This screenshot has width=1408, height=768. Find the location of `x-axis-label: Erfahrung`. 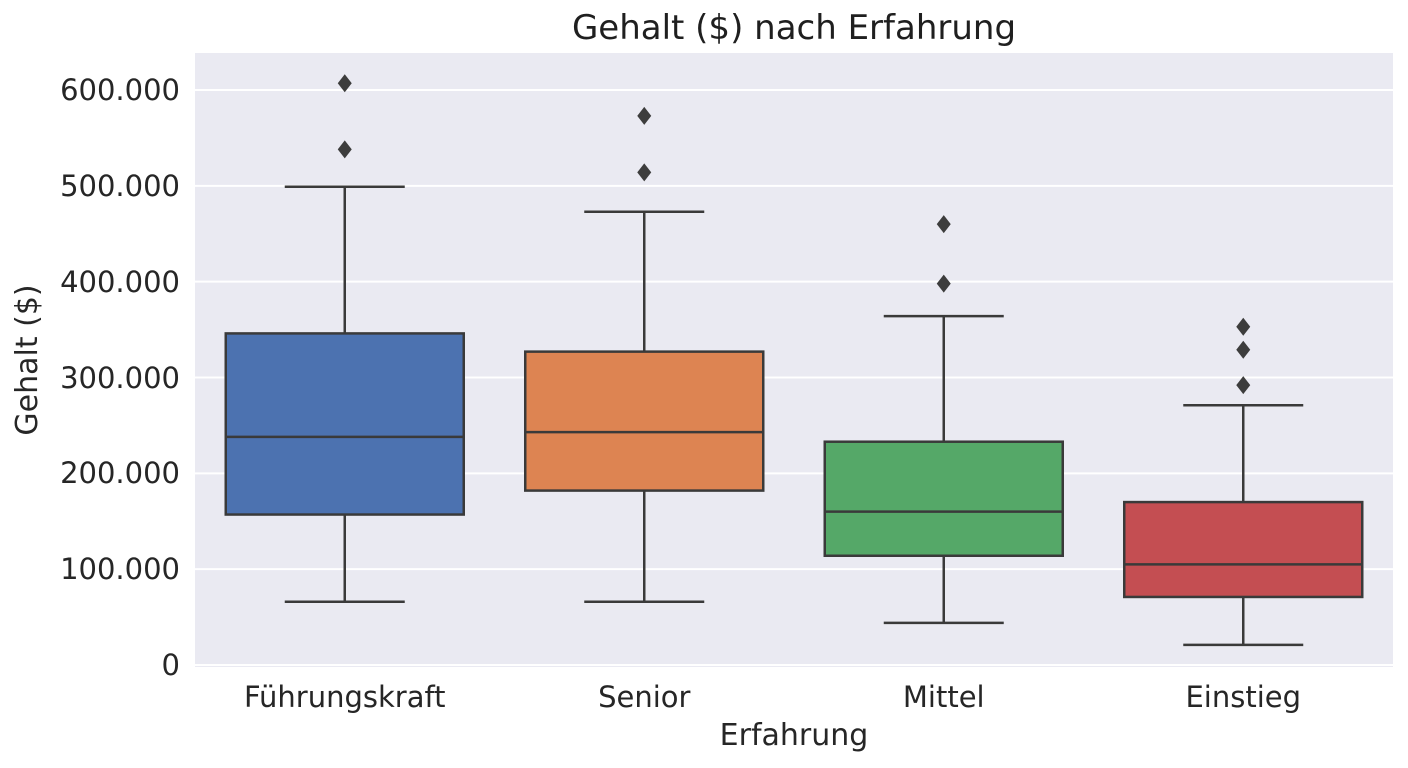

x-axis-label: Erfahrung is located at coordinates (794, 735).